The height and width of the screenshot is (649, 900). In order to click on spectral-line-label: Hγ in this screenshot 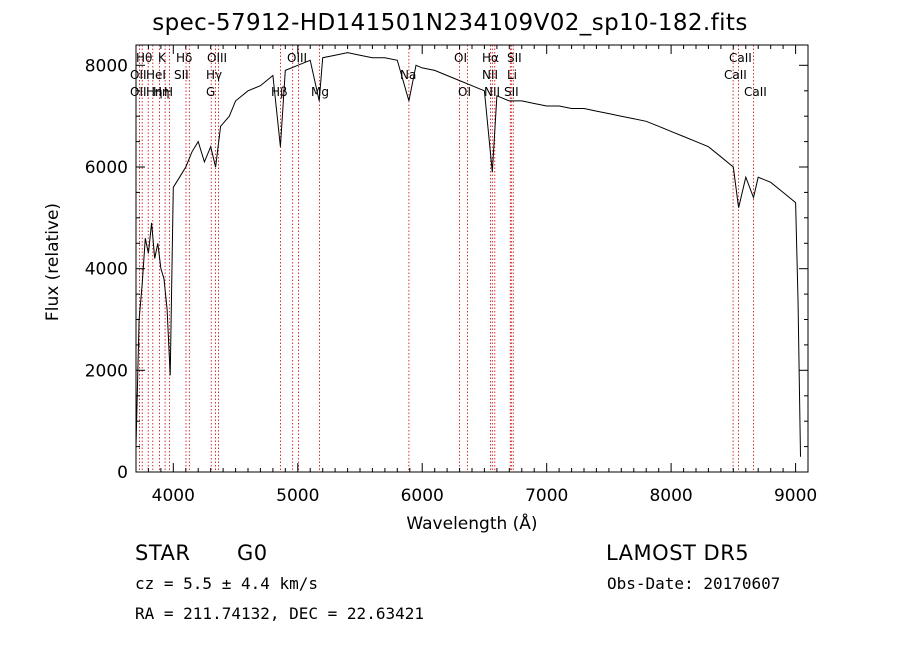, I will do `click(214, 75)`.